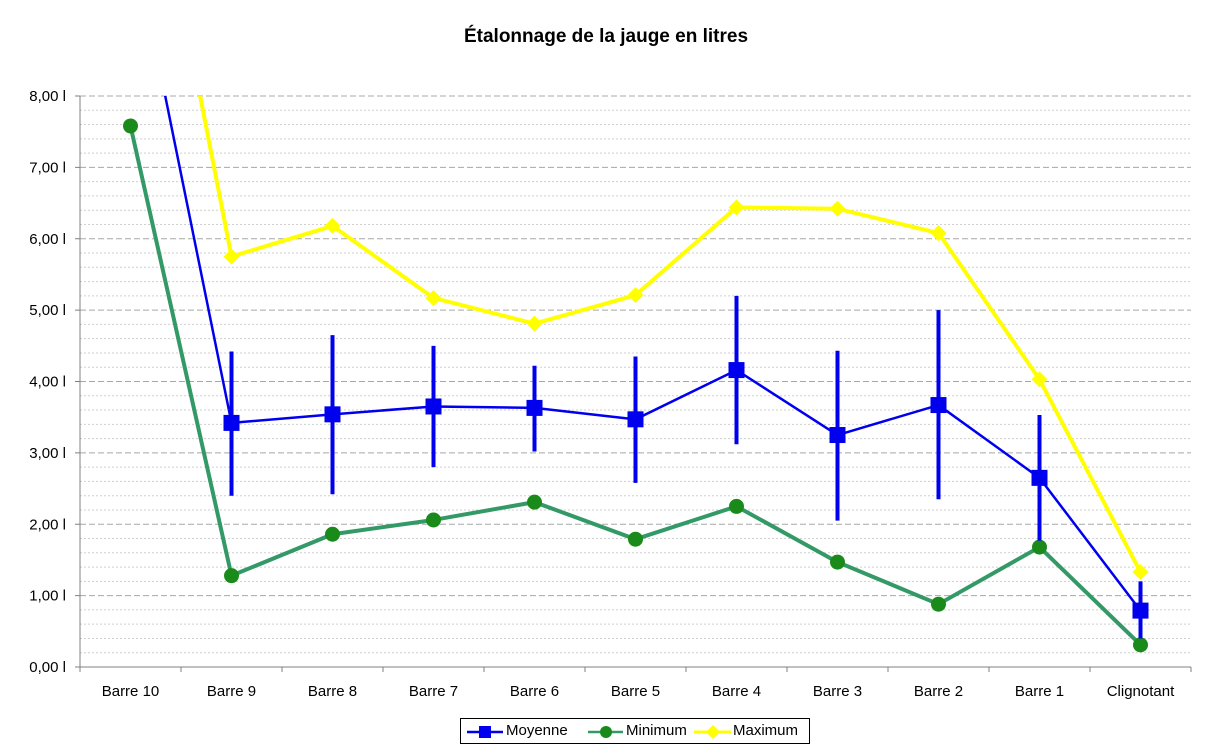 The height and width of the screenshot is (754, 1212). What do you see at coordinates (606, 36) in the screenshot?
I see `chart-title: Étalonnage de la jauge en litres` at bounding box center [606, 36].